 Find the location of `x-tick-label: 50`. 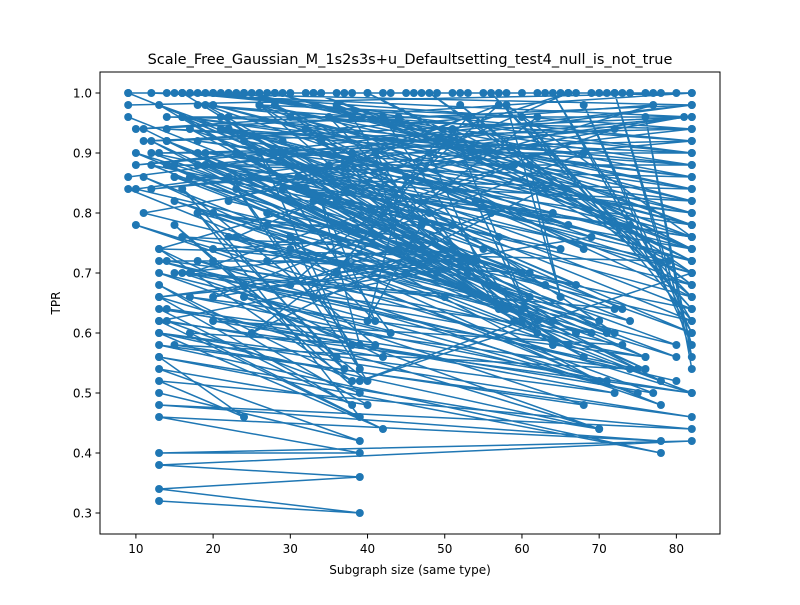

x-tick-label: 50 is located at coordinates (444, 549).